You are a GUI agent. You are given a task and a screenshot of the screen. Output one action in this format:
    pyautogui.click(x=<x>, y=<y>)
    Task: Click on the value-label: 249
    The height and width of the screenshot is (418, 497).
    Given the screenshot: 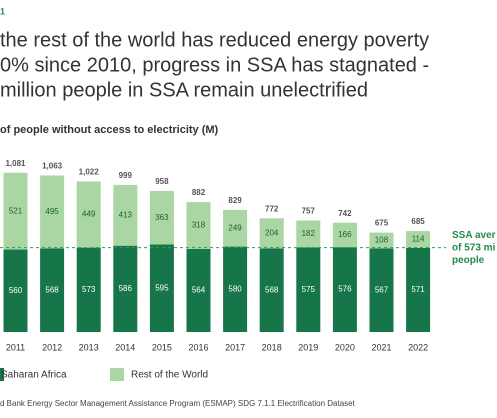 What is the action you would take?
    pyautogui.click(x=235, y=227)
    